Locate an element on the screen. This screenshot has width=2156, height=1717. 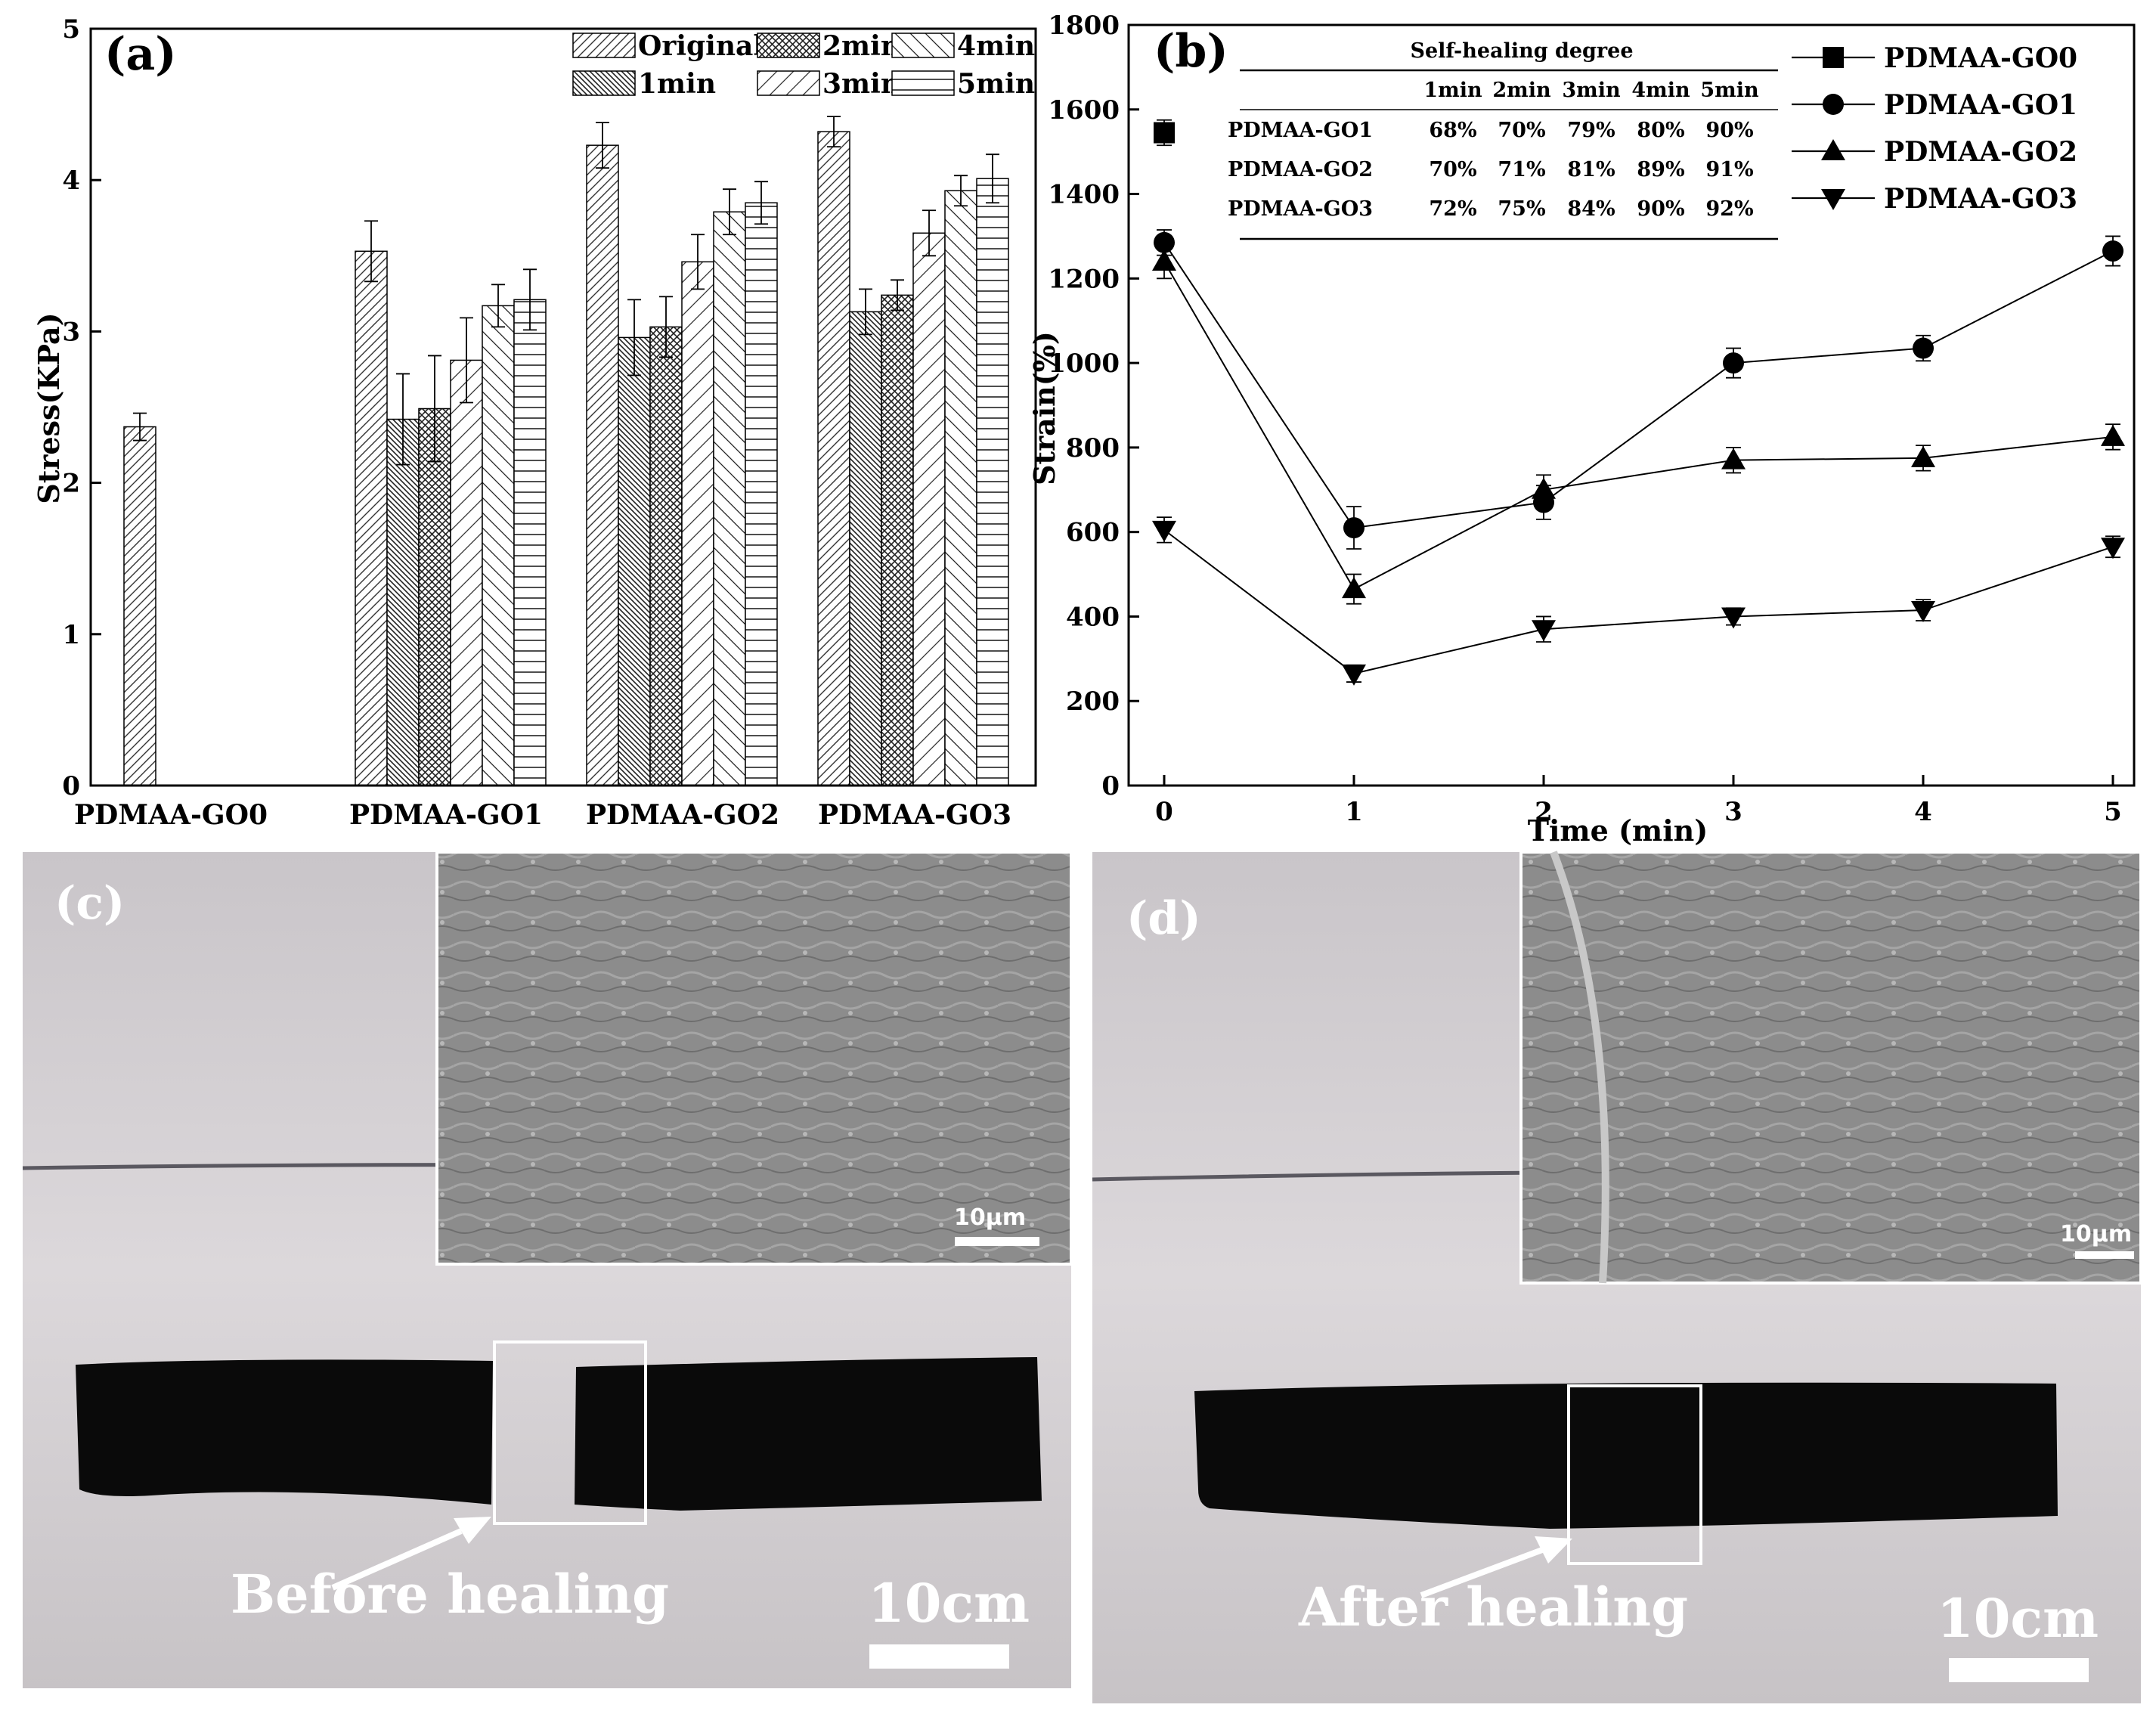
y-tick-label: 1 is located at coordinates (71, 635).